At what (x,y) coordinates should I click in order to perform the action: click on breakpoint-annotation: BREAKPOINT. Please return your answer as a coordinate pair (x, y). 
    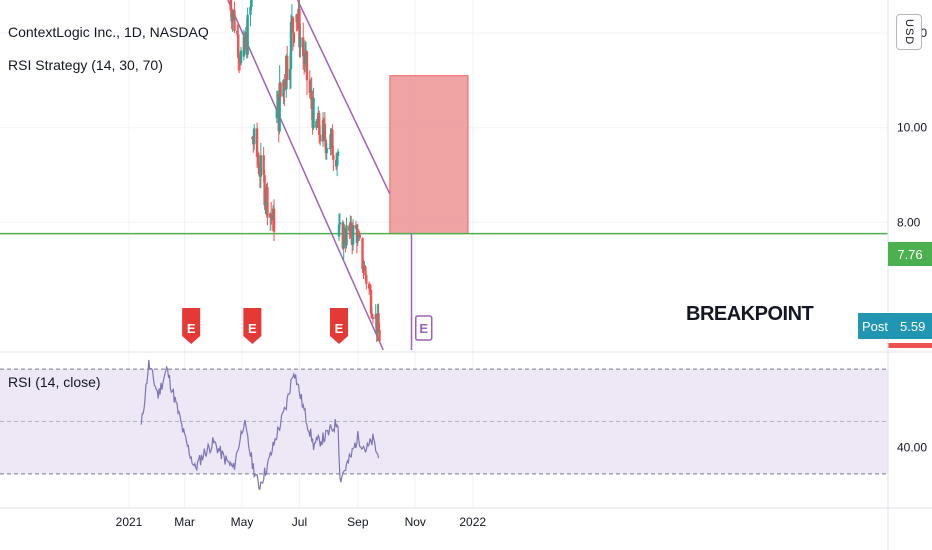
    Looking at the image, I should click on (750, 314).